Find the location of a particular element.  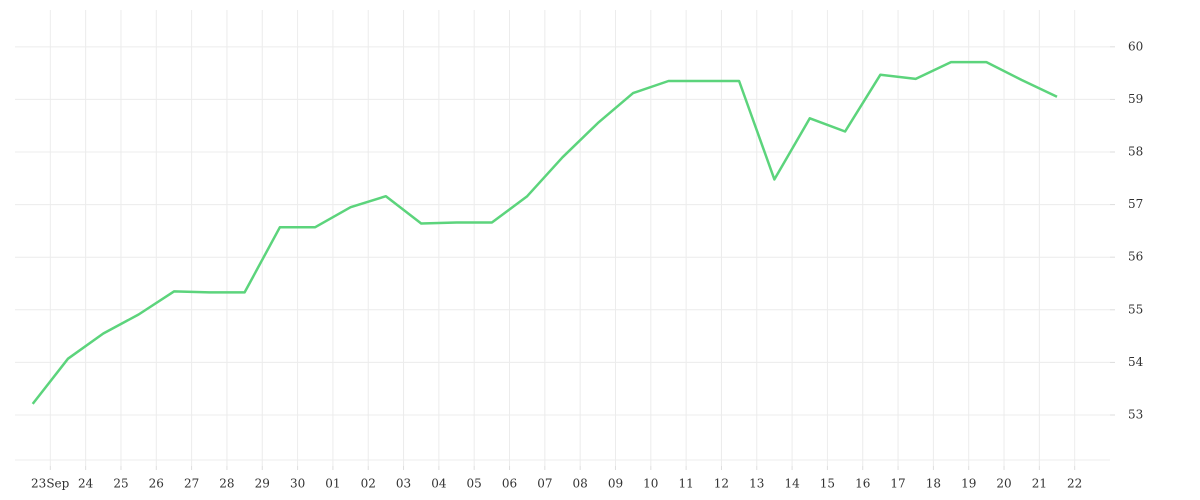

y-tick-label: 58 is located at coordinates (1135, 152).